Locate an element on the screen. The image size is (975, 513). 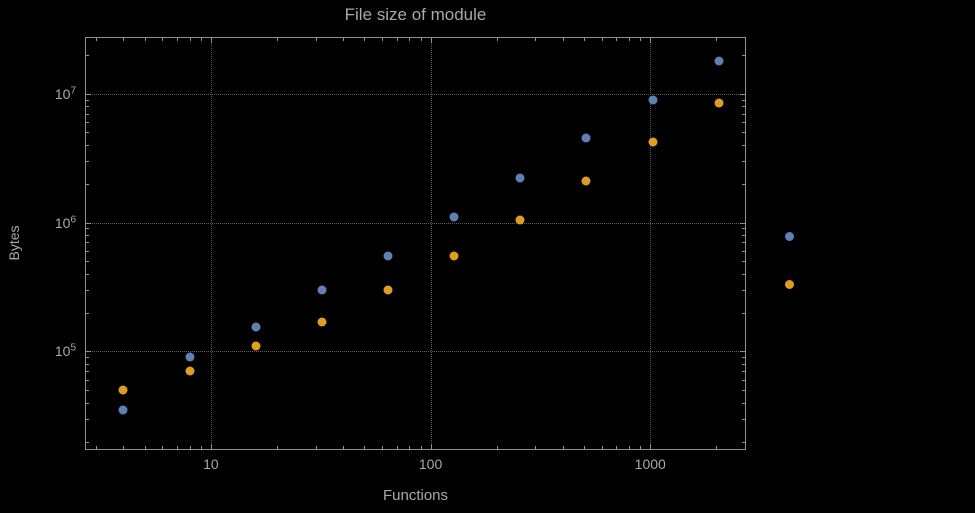
y-tick-label: 10⁵ is located at coordinates (65, 351).